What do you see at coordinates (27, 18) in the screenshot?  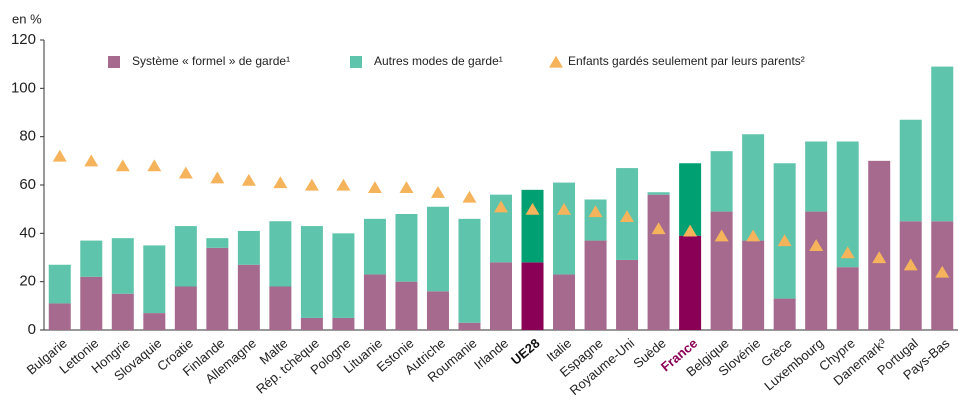 I see `y-axis-label: en %` at bounding box center [27, 18].